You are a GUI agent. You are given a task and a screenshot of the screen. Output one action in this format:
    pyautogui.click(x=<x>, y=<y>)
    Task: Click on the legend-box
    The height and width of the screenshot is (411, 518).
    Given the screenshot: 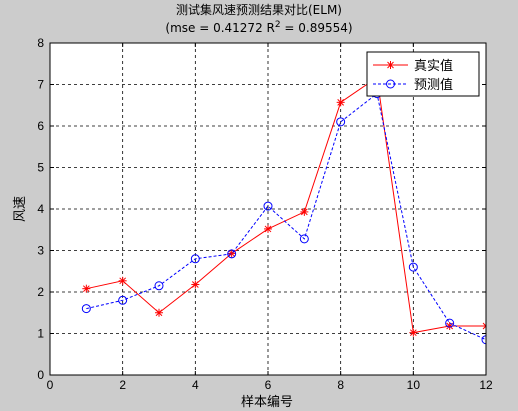 What is the action you would take?
    pyautogui.click(x=423, y=74)
    